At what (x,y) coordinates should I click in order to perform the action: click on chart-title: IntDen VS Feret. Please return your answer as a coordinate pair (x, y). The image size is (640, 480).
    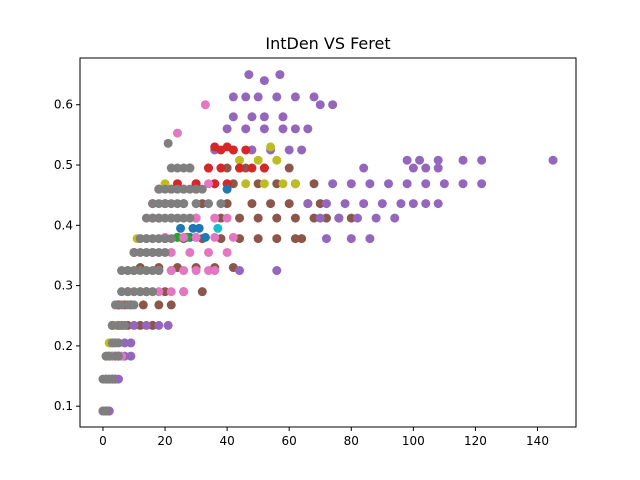
    Looking at the image, I should click on (327, 43).